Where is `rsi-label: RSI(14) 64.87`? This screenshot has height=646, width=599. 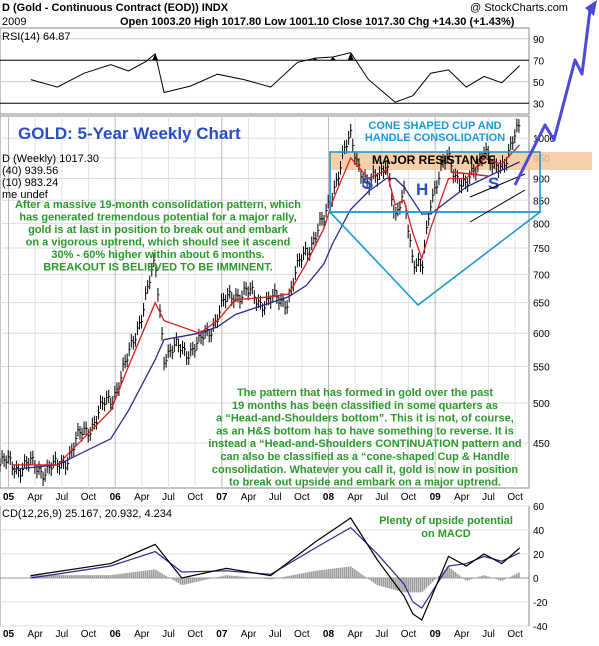 rsi-label: RSI(14) 64.87 is located at coordinates (36, 37).